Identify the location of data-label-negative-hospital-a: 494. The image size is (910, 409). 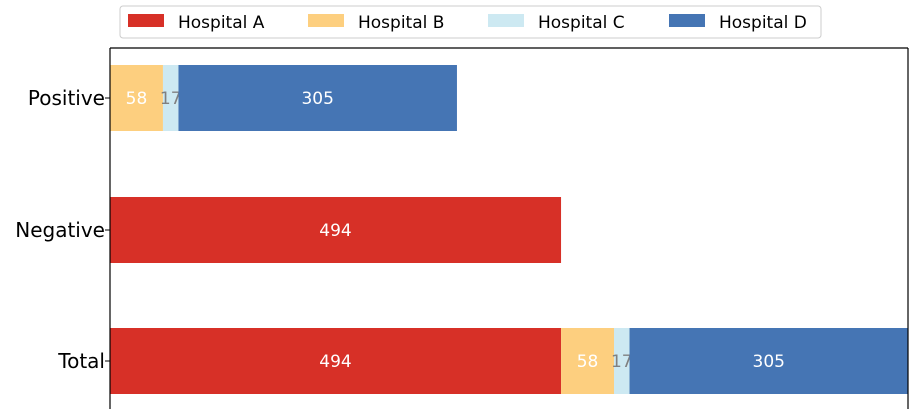
(335, 231).